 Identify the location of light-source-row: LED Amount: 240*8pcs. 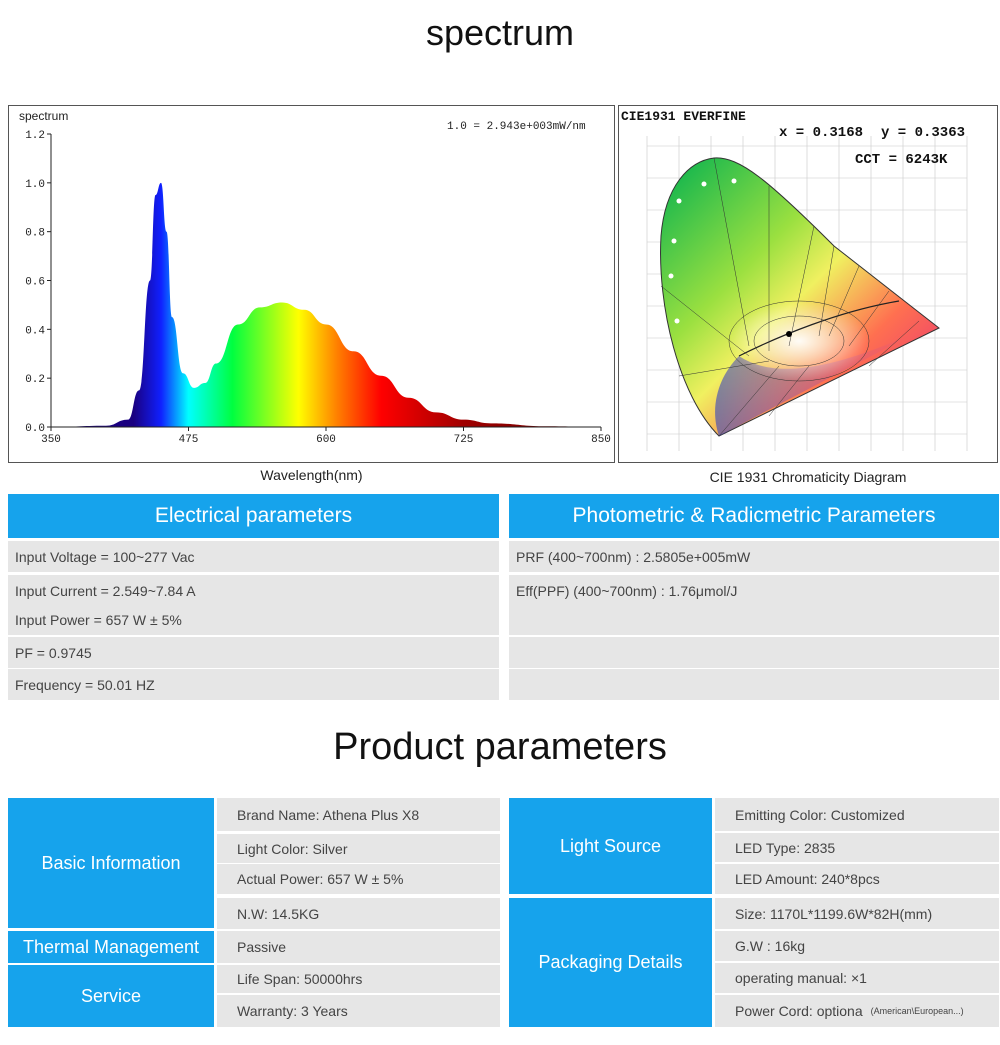
(857, 879).